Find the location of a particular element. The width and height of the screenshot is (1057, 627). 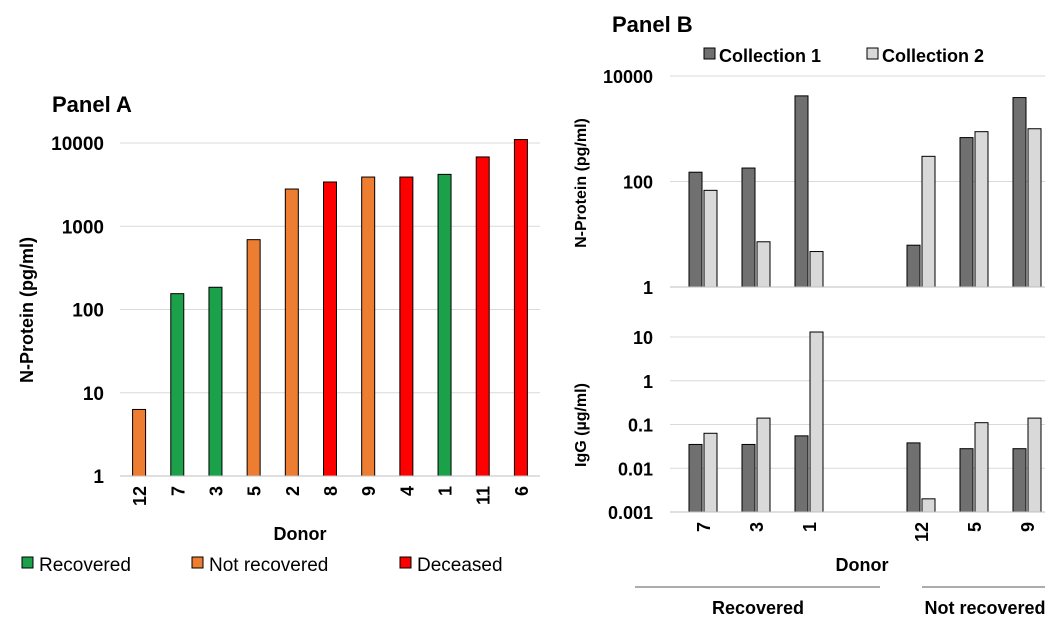

panel-b-top-y-ticks: 1 100 10000 is located at coordinates (628, 182).